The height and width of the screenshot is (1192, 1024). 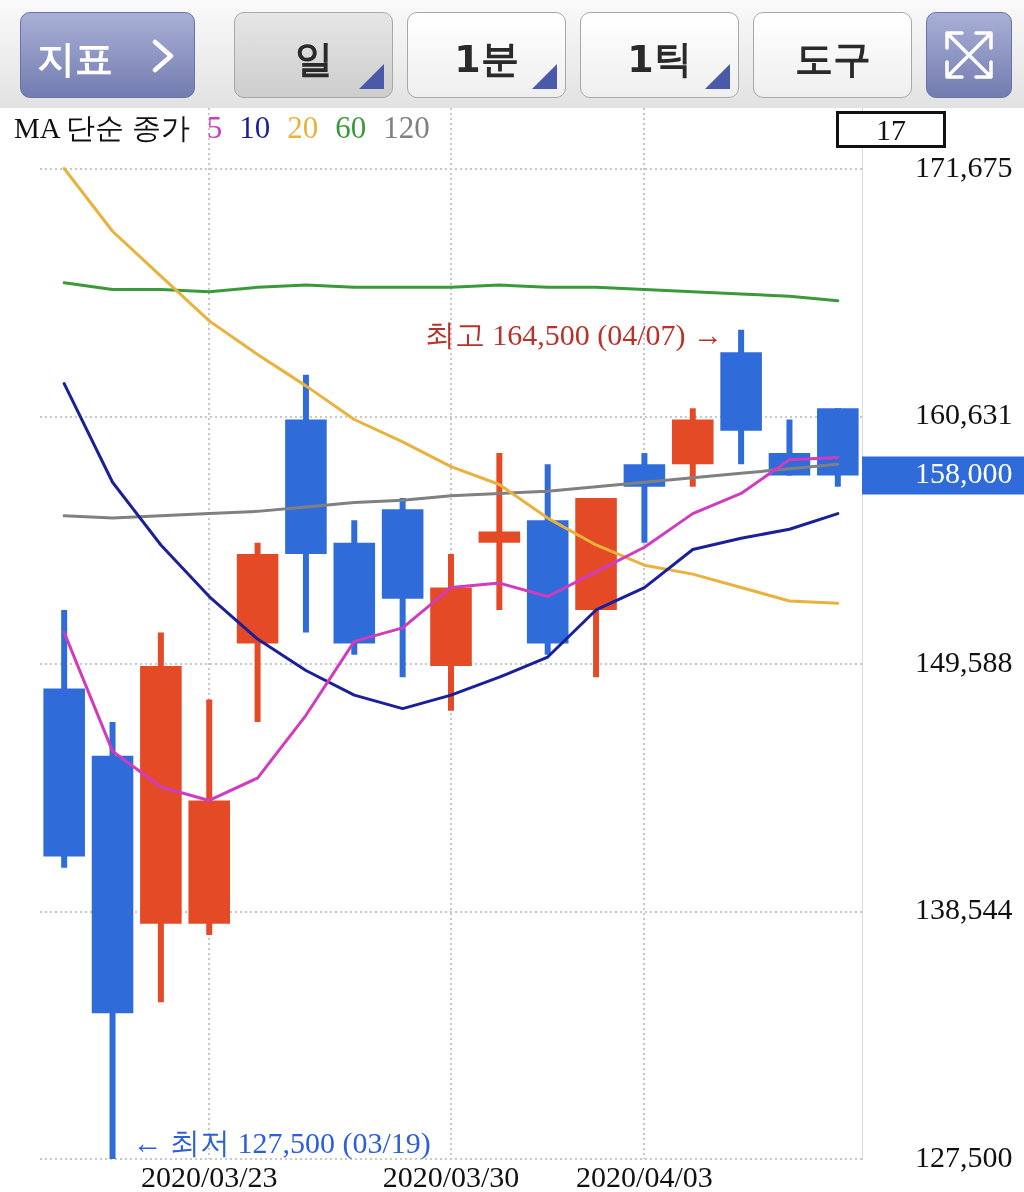 I want to click on button: 일, so click(x=313, y=55).